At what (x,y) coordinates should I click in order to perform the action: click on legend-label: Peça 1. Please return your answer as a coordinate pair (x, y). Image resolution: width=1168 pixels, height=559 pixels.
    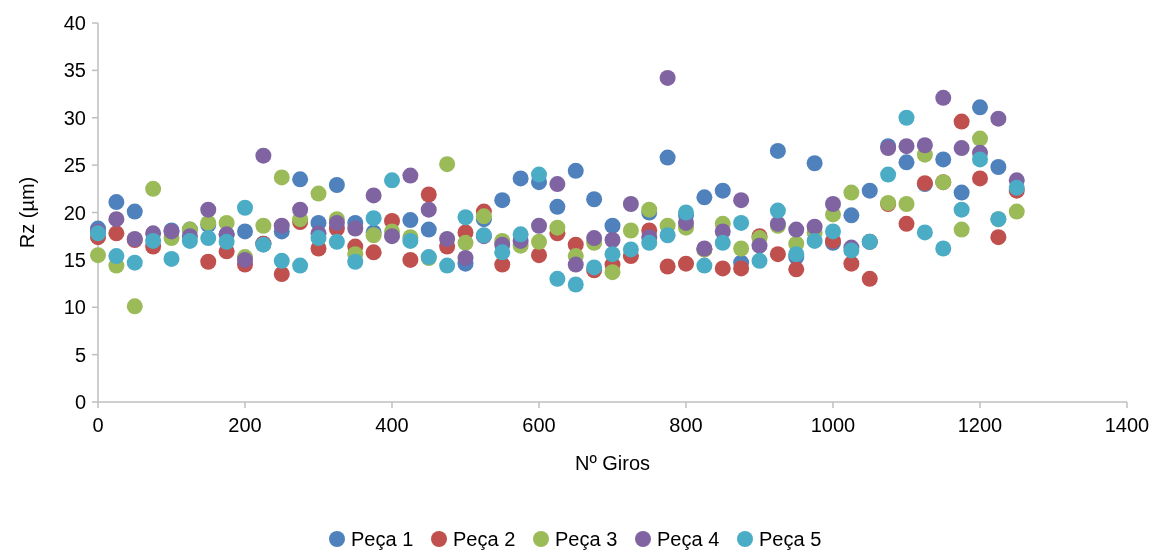
    Looking at the image, I should click on (382, 539).